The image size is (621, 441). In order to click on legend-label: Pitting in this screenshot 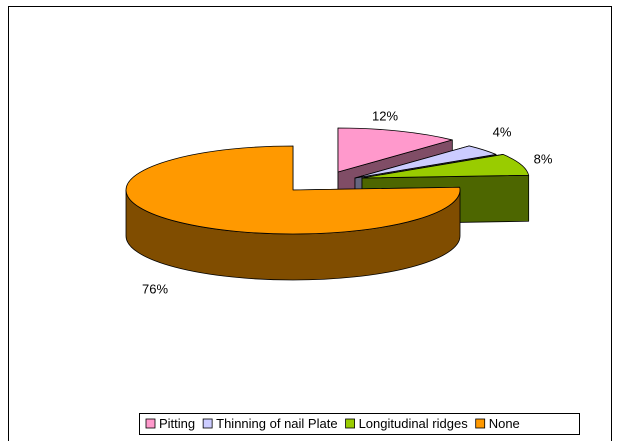, I will do `click(177, 423)`.